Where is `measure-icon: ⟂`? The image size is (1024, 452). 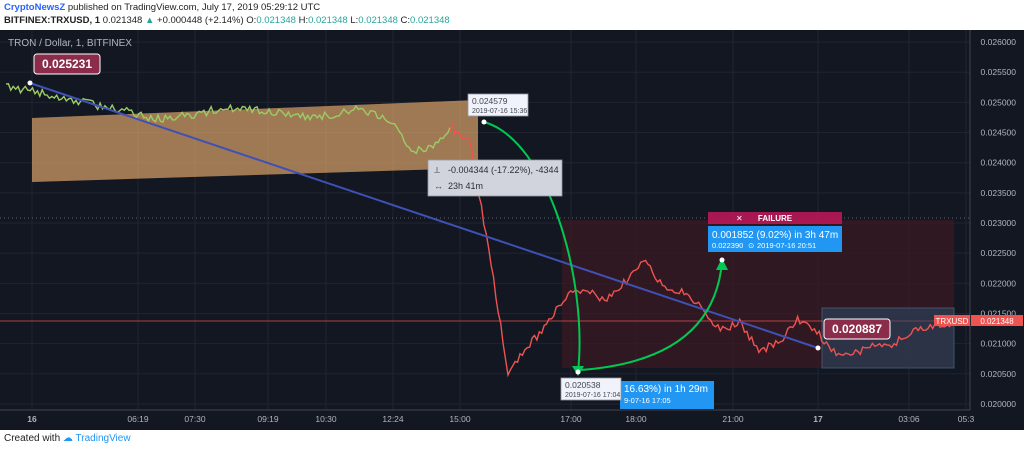 measure-icon: ⟂ is located at coordinates (437, 170).